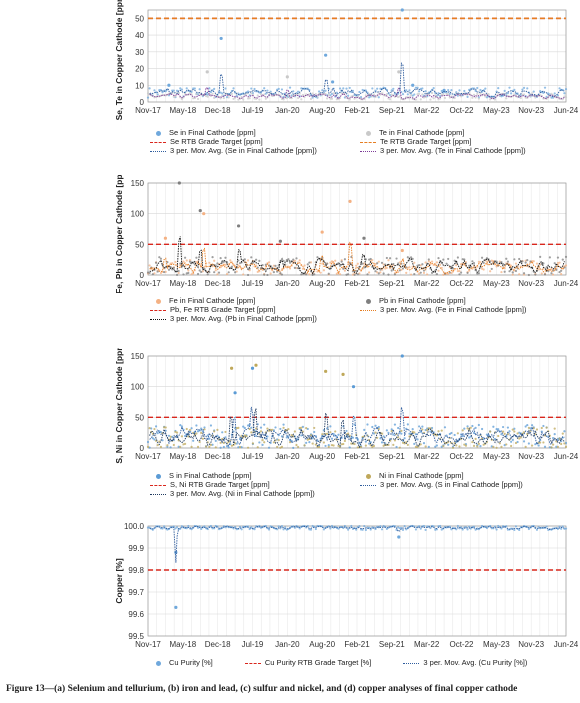  I want to click on moving-average-line, so click(357, 79).